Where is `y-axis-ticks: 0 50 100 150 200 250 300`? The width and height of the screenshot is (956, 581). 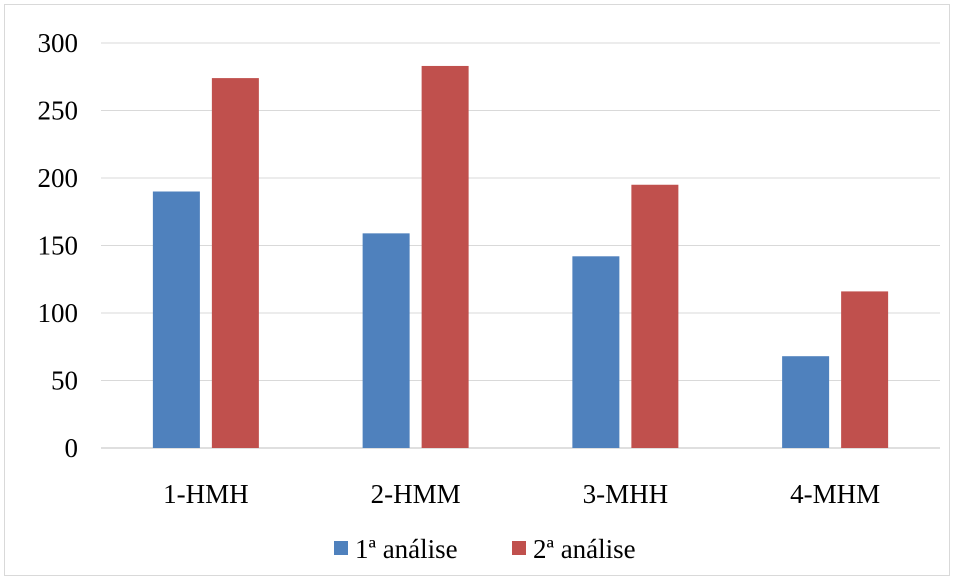 y-axis-ticks: 0 50 100 150 200 250 300 is located at coordinates (58, 245).